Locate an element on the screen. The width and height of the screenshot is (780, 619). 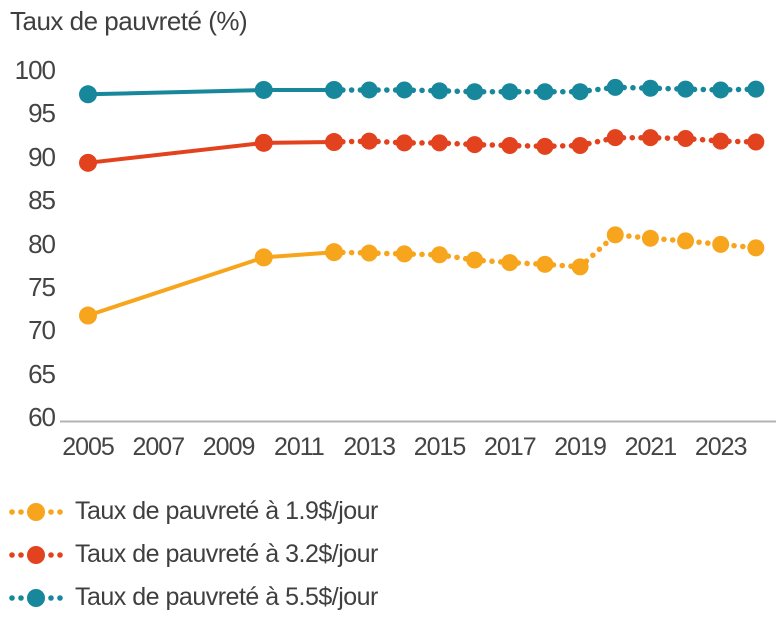
legend-label: Taux de pauvreté à 3.2$/jour is located at coordinates (226, 554).